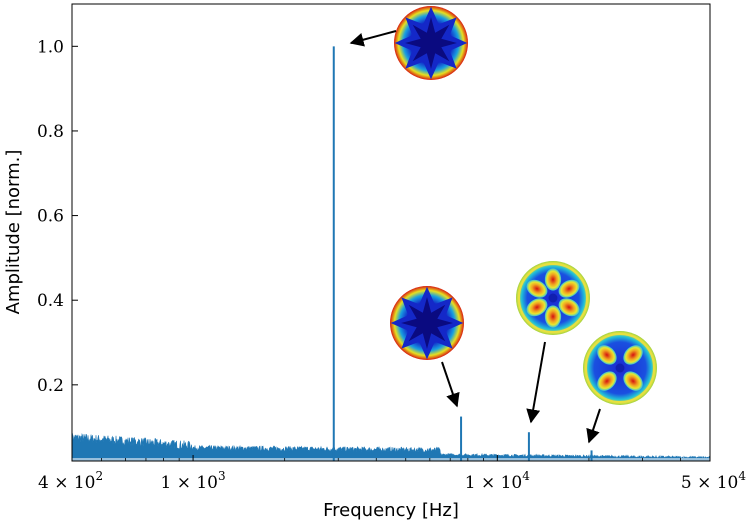 Image resolution: width=747 pixels, height=526 pixels. What do you see at coordinates (13, 232) in the screenshot?
I see `y-axis-label: Amplitude [norm.]` at bounding box center [13, 232].